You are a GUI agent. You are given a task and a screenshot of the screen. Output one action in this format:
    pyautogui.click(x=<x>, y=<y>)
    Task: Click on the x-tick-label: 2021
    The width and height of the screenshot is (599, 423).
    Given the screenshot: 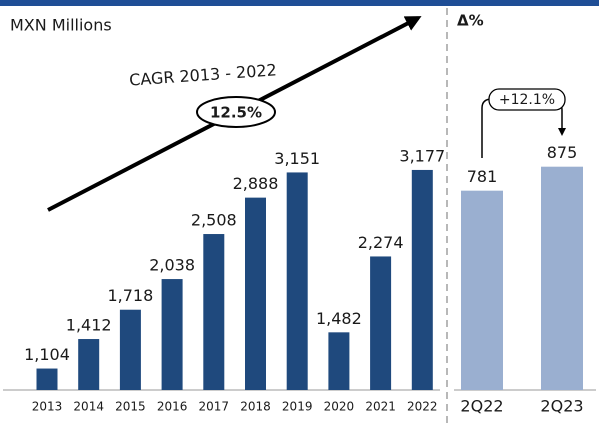 What is the action you would take?
    pyautogui.click(x=380, y=407)
    